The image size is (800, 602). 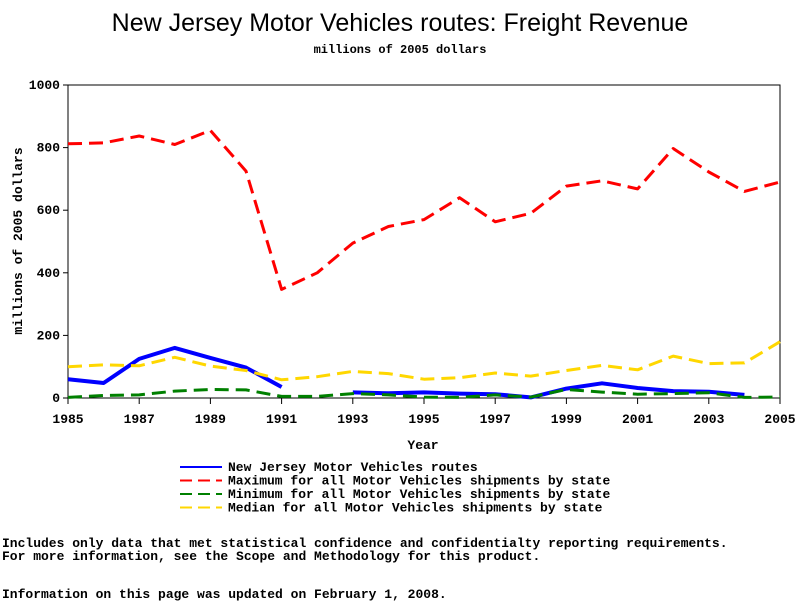 I want to click on y-tick-label: 400, so click(x=49, y=273).